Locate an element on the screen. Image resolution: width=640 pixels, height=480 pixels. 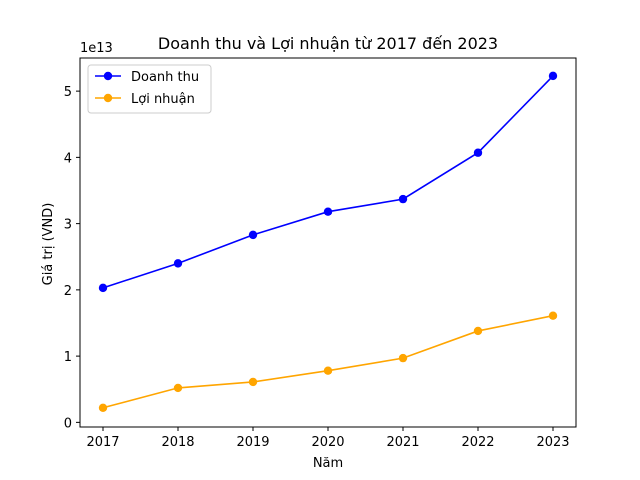
x-tick-label: 2018 is located at coordinates (177, 442).